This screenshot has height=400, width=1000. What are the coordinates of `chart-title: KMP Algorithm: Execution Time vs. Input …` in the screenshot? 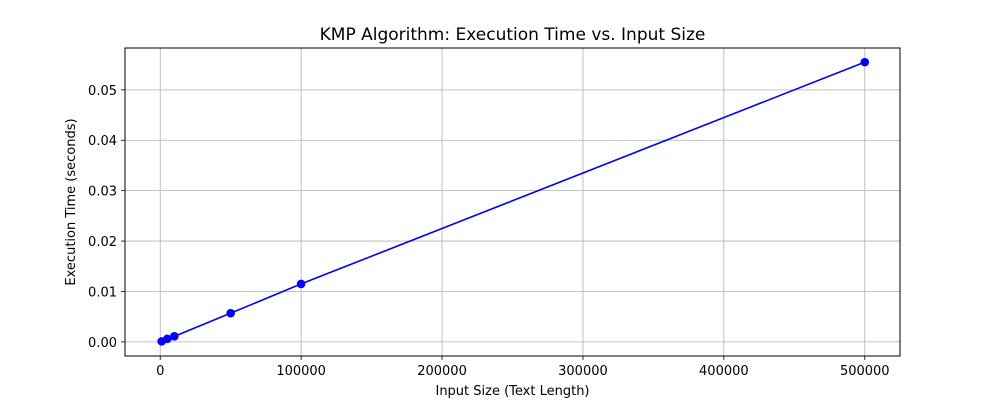 It's located at (513, 35).